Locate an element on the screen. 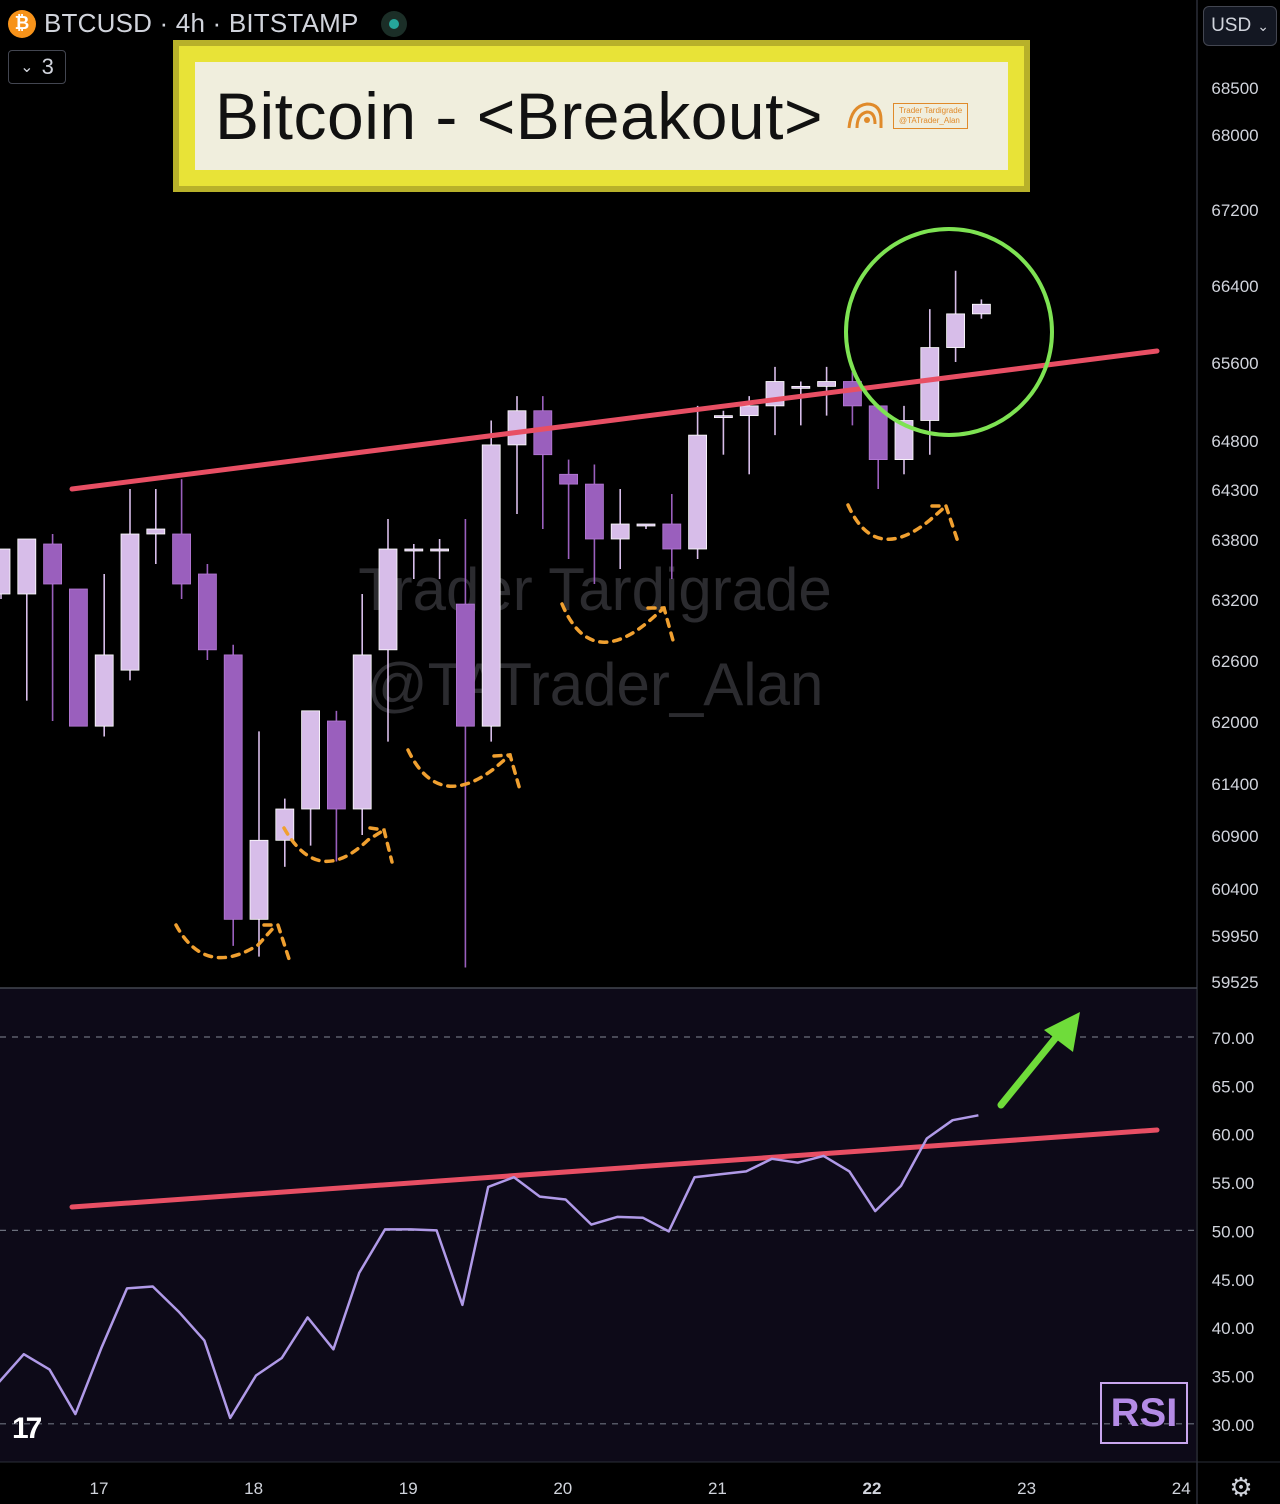 This screenshot has height=1504, width=1280. rsi-badge: RSI is located at coordinates (1144, 1413).